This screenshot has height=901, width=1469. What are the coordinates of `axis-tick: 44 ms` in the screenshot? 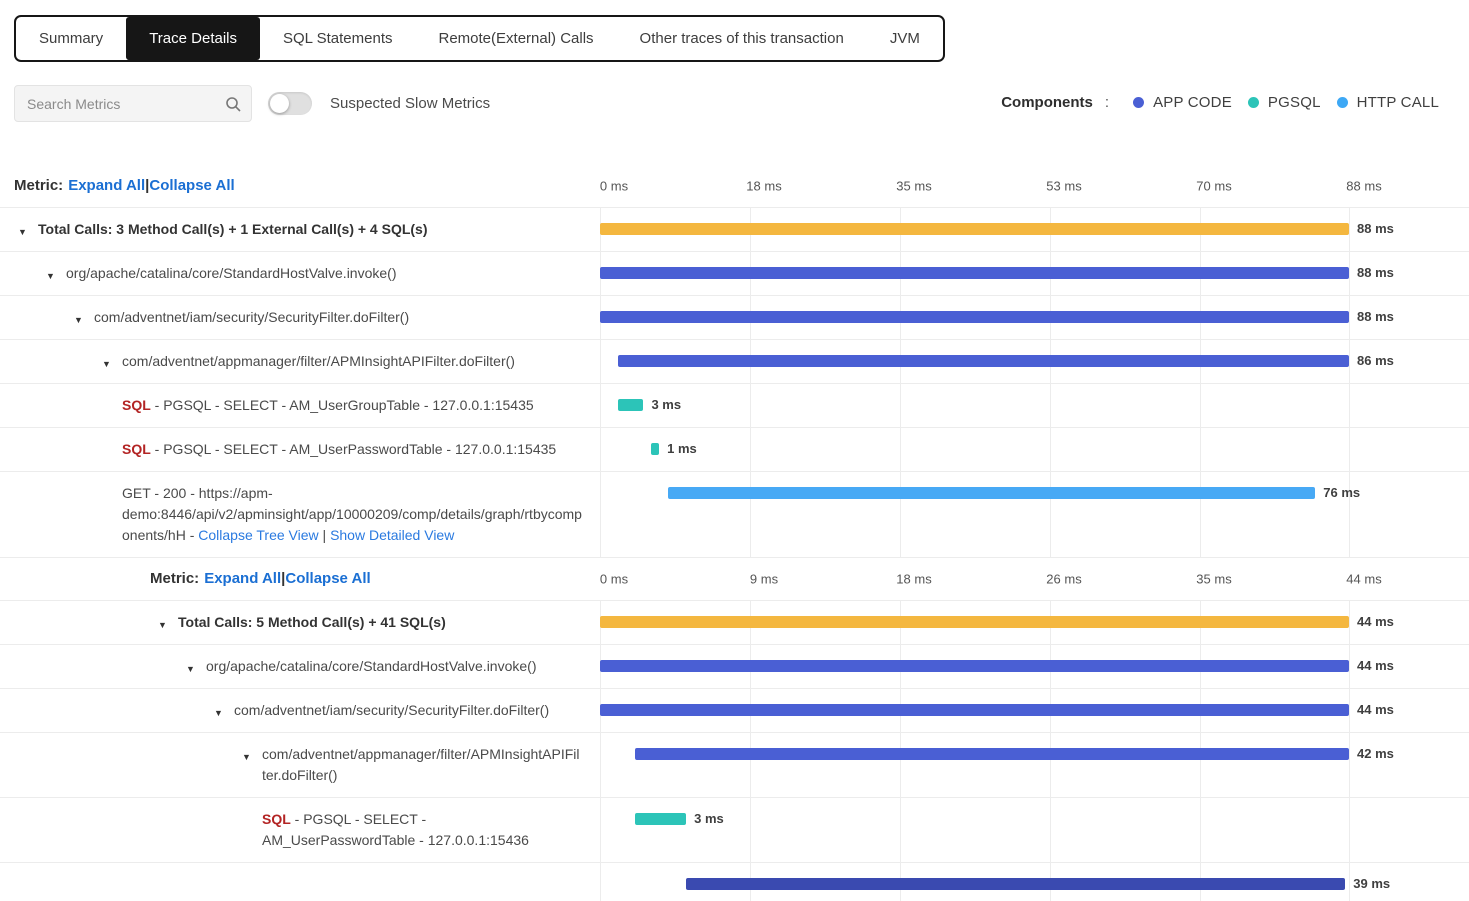 It's located at (1364, 579).